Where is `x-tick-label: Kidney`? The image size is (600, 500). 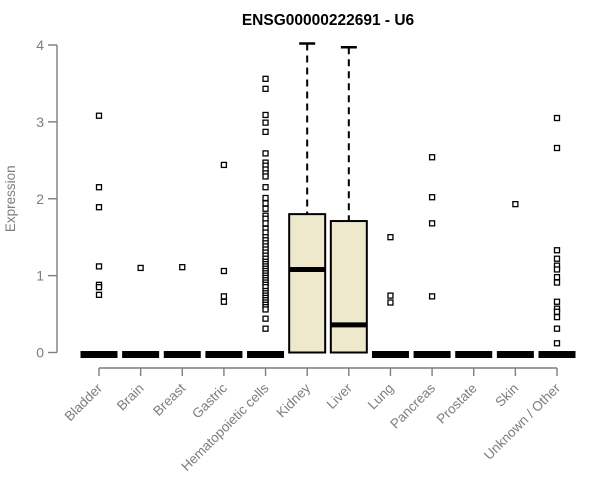 x-tick-label: Kidney is located at coordinates (294, 400).